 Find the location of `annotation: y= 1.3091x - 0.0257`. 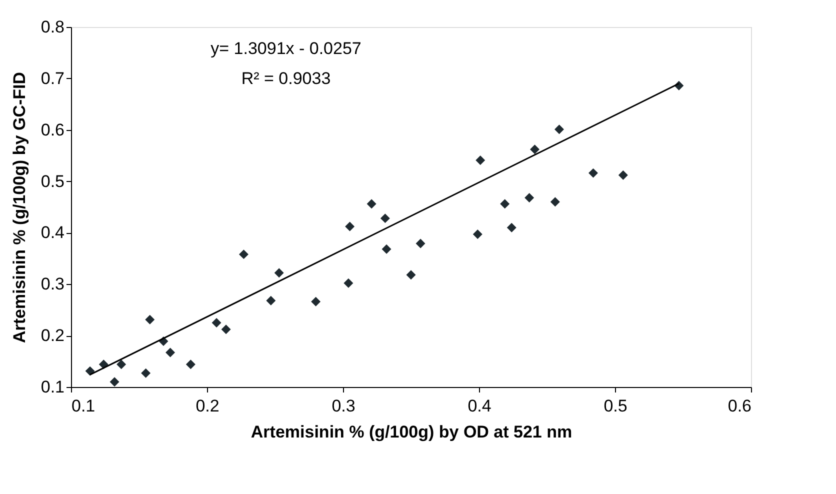

annotation: y= 1.3091x - 0.0257 is located at coordinates (286, 48).